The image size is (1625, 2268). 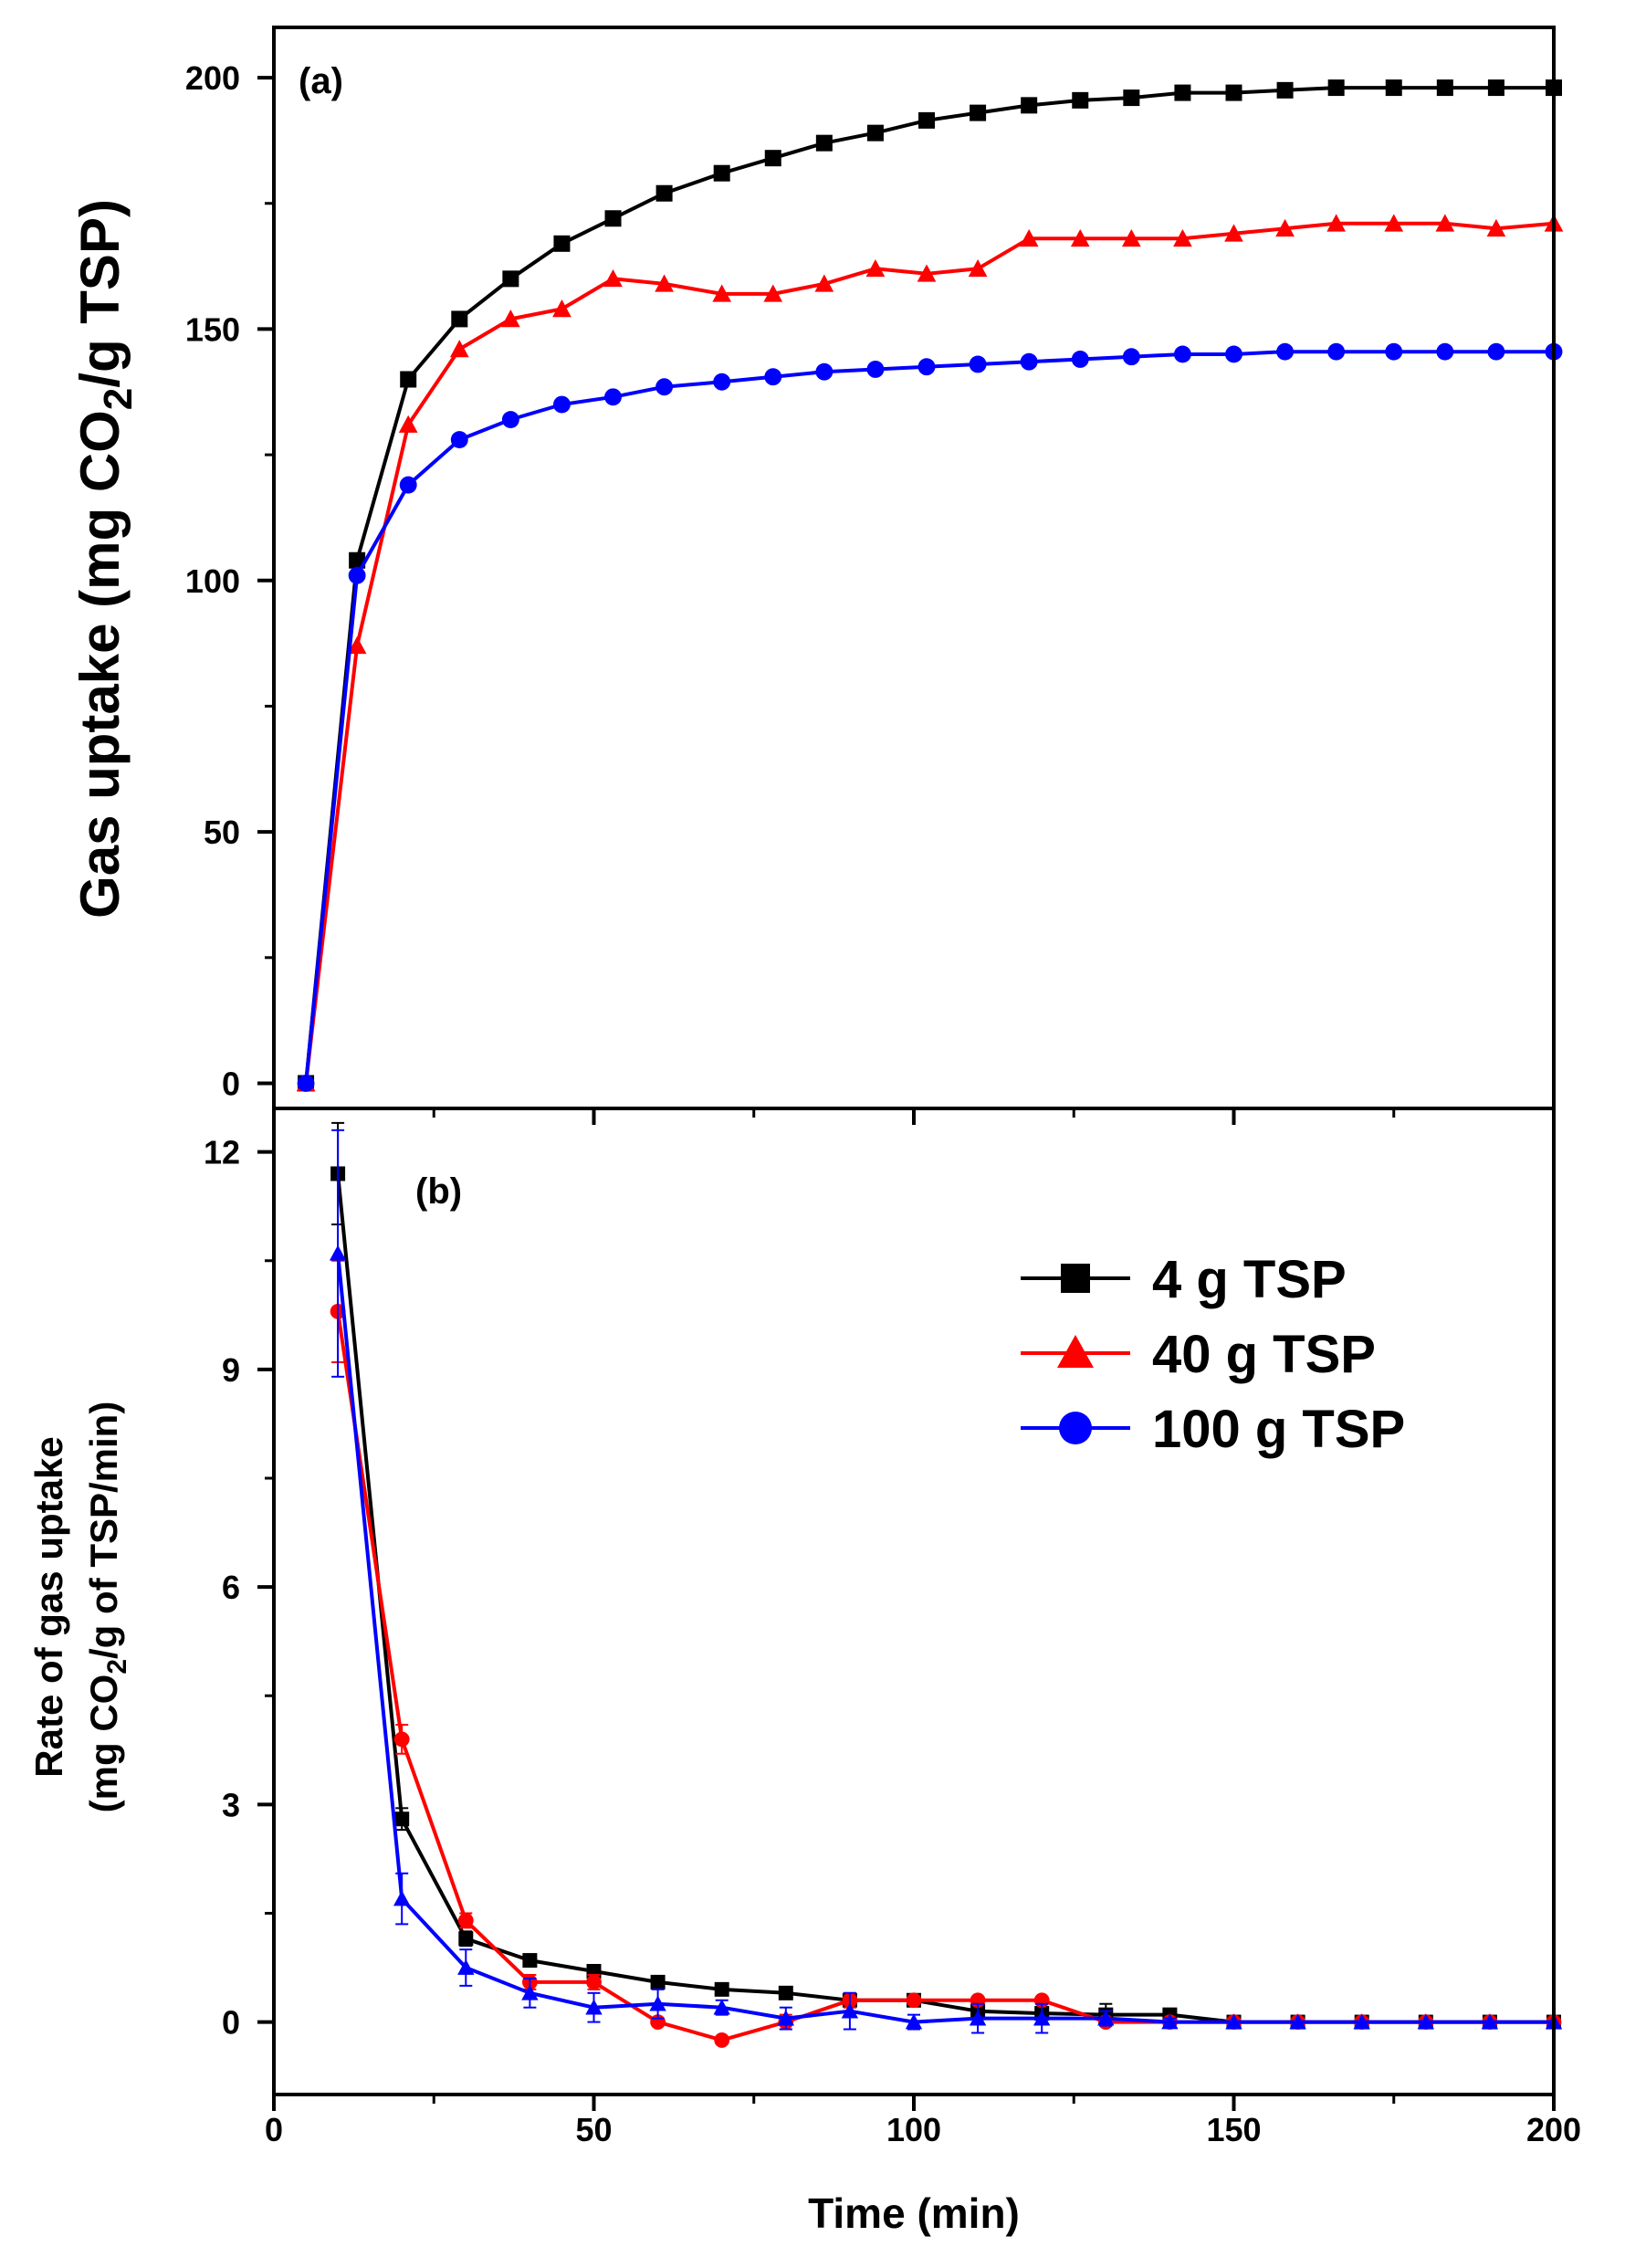 What do you see at coordinates (231, 1083) in the screenshot?
I see `panel-a-y-tick-label: 0` at bounding box center [231, 1083].